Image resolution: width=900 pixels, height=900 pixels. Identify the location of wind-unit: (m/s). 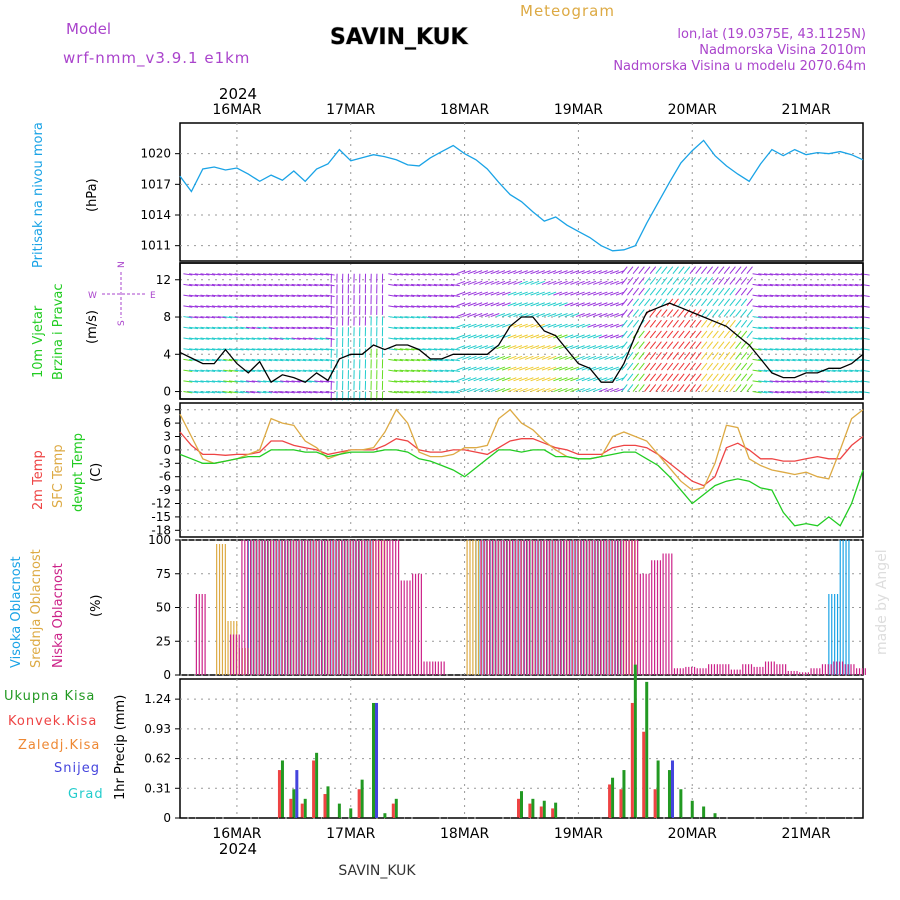
(92, 327).